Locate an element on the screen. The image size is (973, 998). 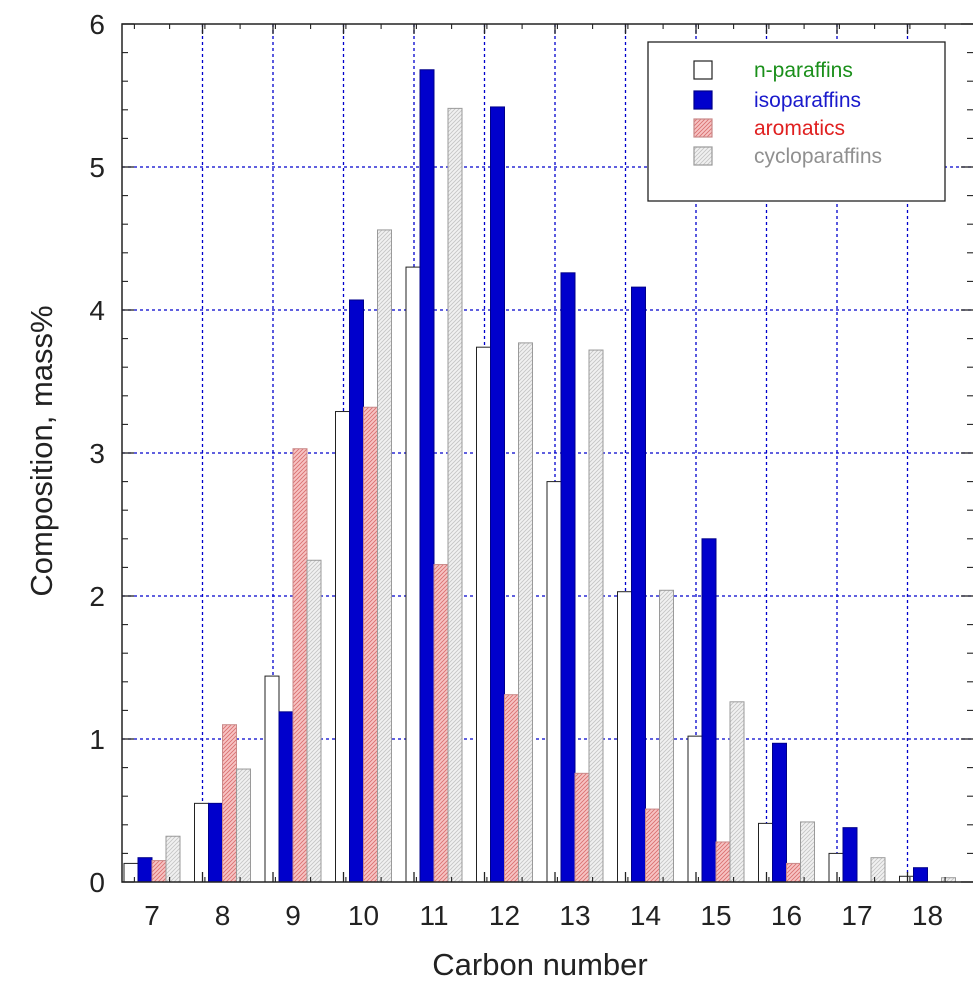
legend-swatch-cycloparaffins is located at coordinates (703, 156).